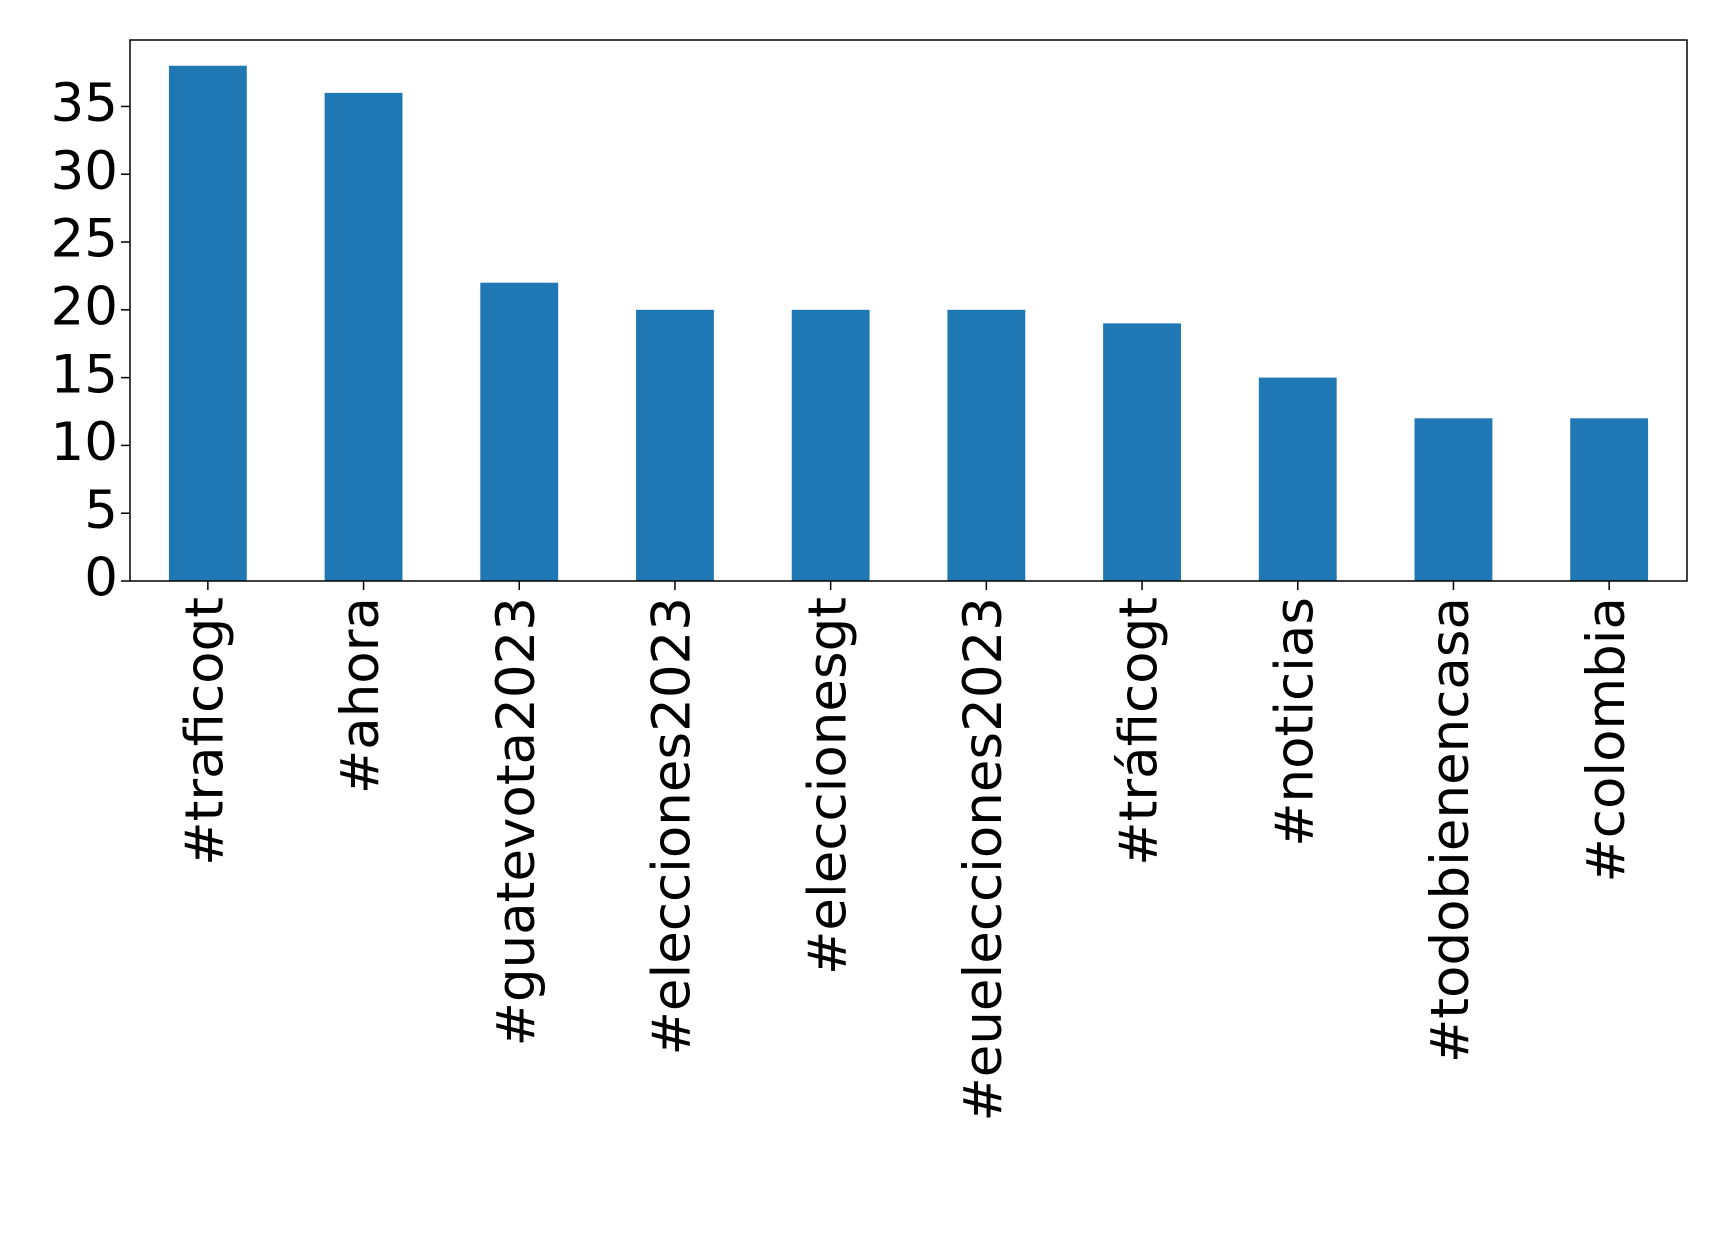  I want to click on x-tick-label: #colombia, so click(1606, 740).